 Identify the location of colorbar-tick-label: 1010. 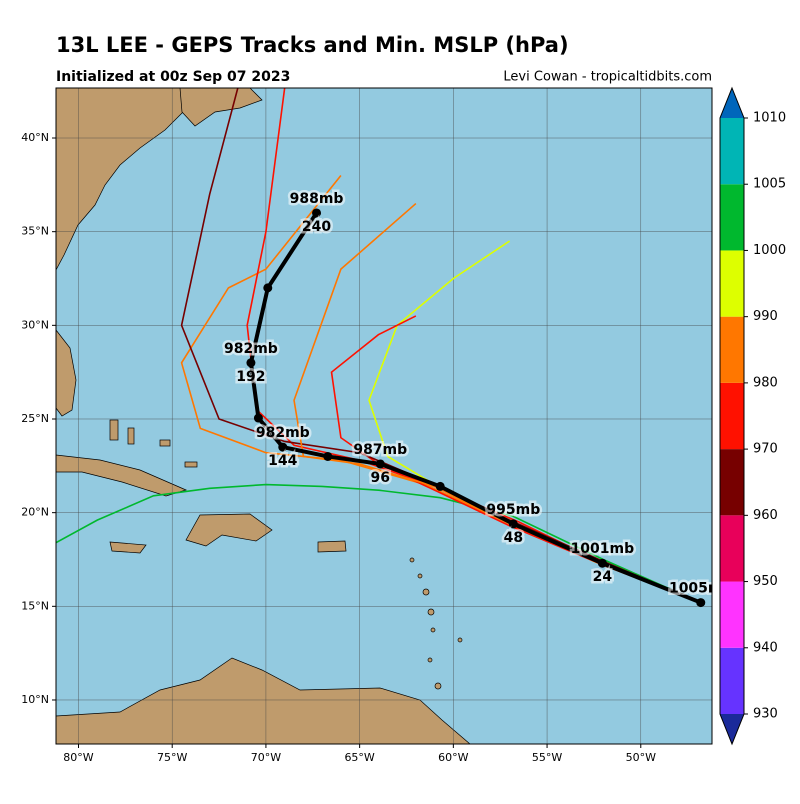
(769, 118).